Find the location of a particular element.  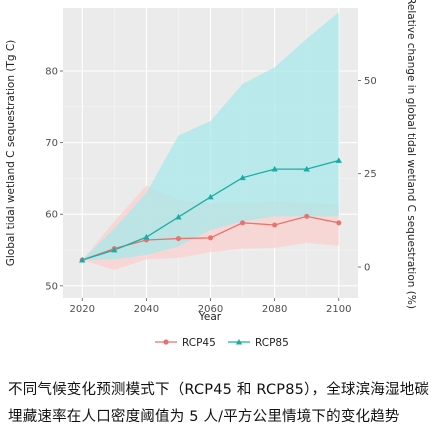

y-tick-label: 50 is located at coordinates (51, 286).